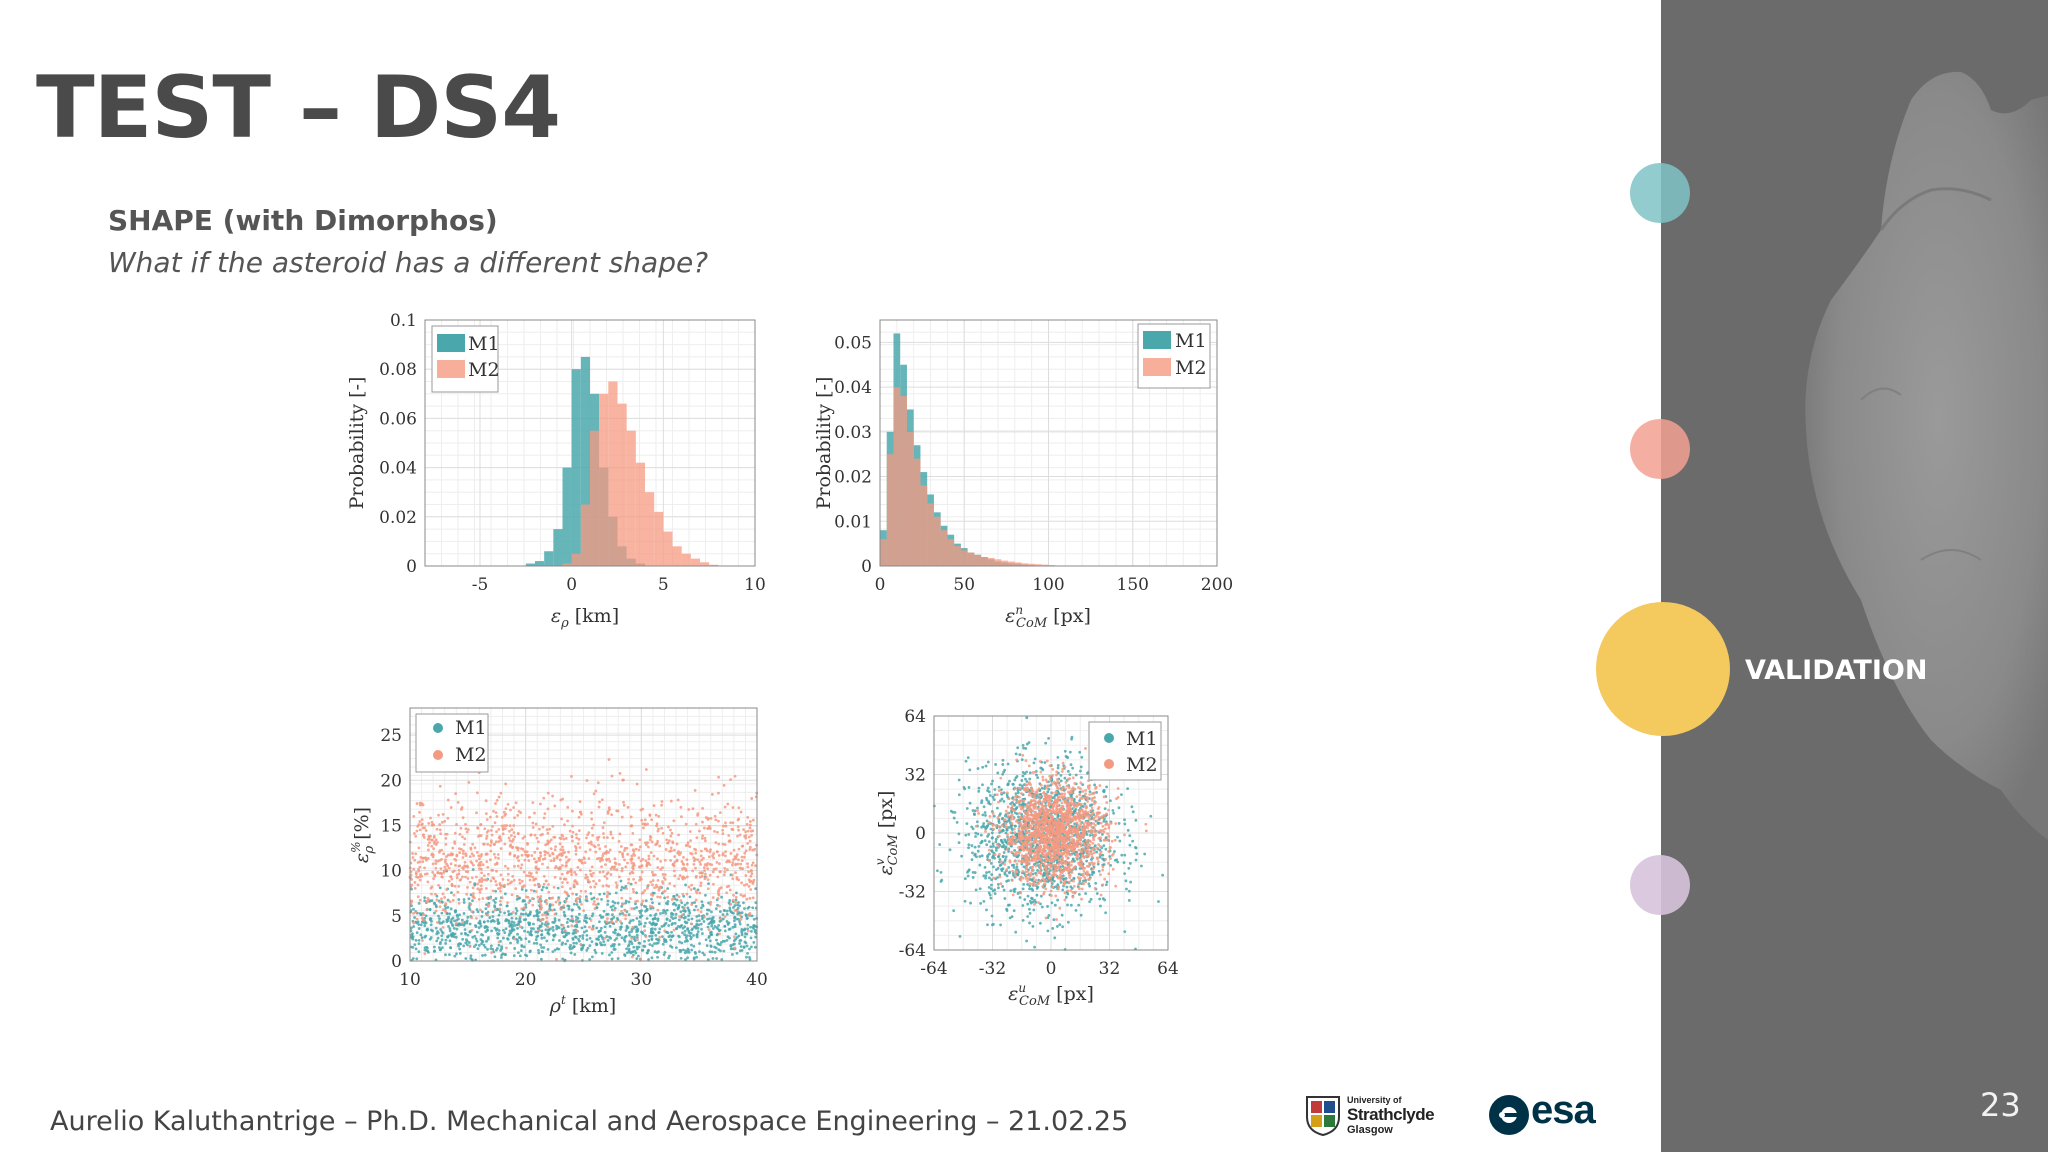 The image size is (2048, 1152). Describe the element at coordinates (391, 781) in the screenshot. I see `y-tick-label: 20` at that location.